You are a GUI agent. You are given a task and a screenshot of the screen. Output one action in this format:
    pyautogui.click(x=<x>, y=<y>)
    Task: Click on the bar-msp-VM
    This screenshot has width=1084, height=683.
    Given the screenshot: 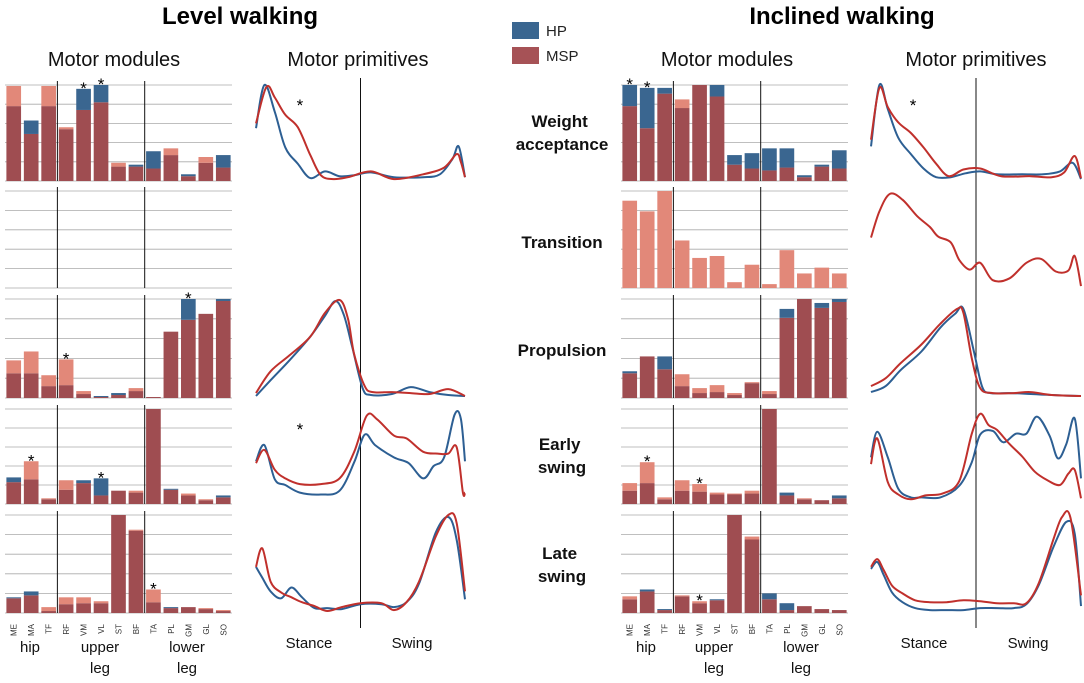 What is the action you would take?
    pyautogui.click(x=83, y=393)
    